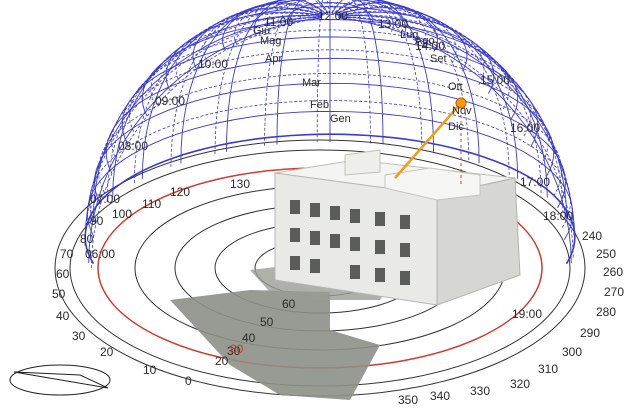 Image resolution: width=630 pixels, height=415 pixels. I want to click on azimuth-label: 10, so click(150, 370).